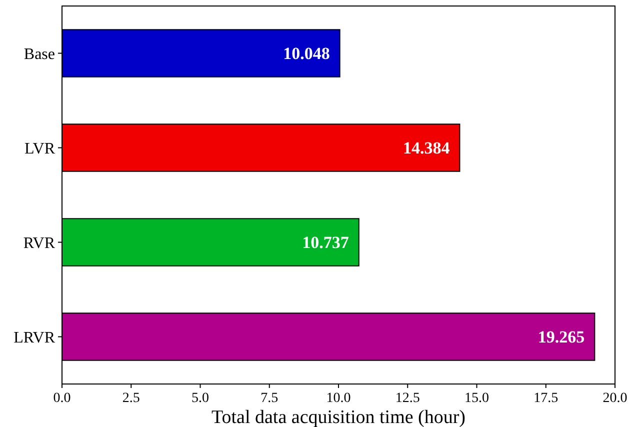 This screenshot has height=427, width=630. I want to click on data-label: 14.384, so click(426, 148).